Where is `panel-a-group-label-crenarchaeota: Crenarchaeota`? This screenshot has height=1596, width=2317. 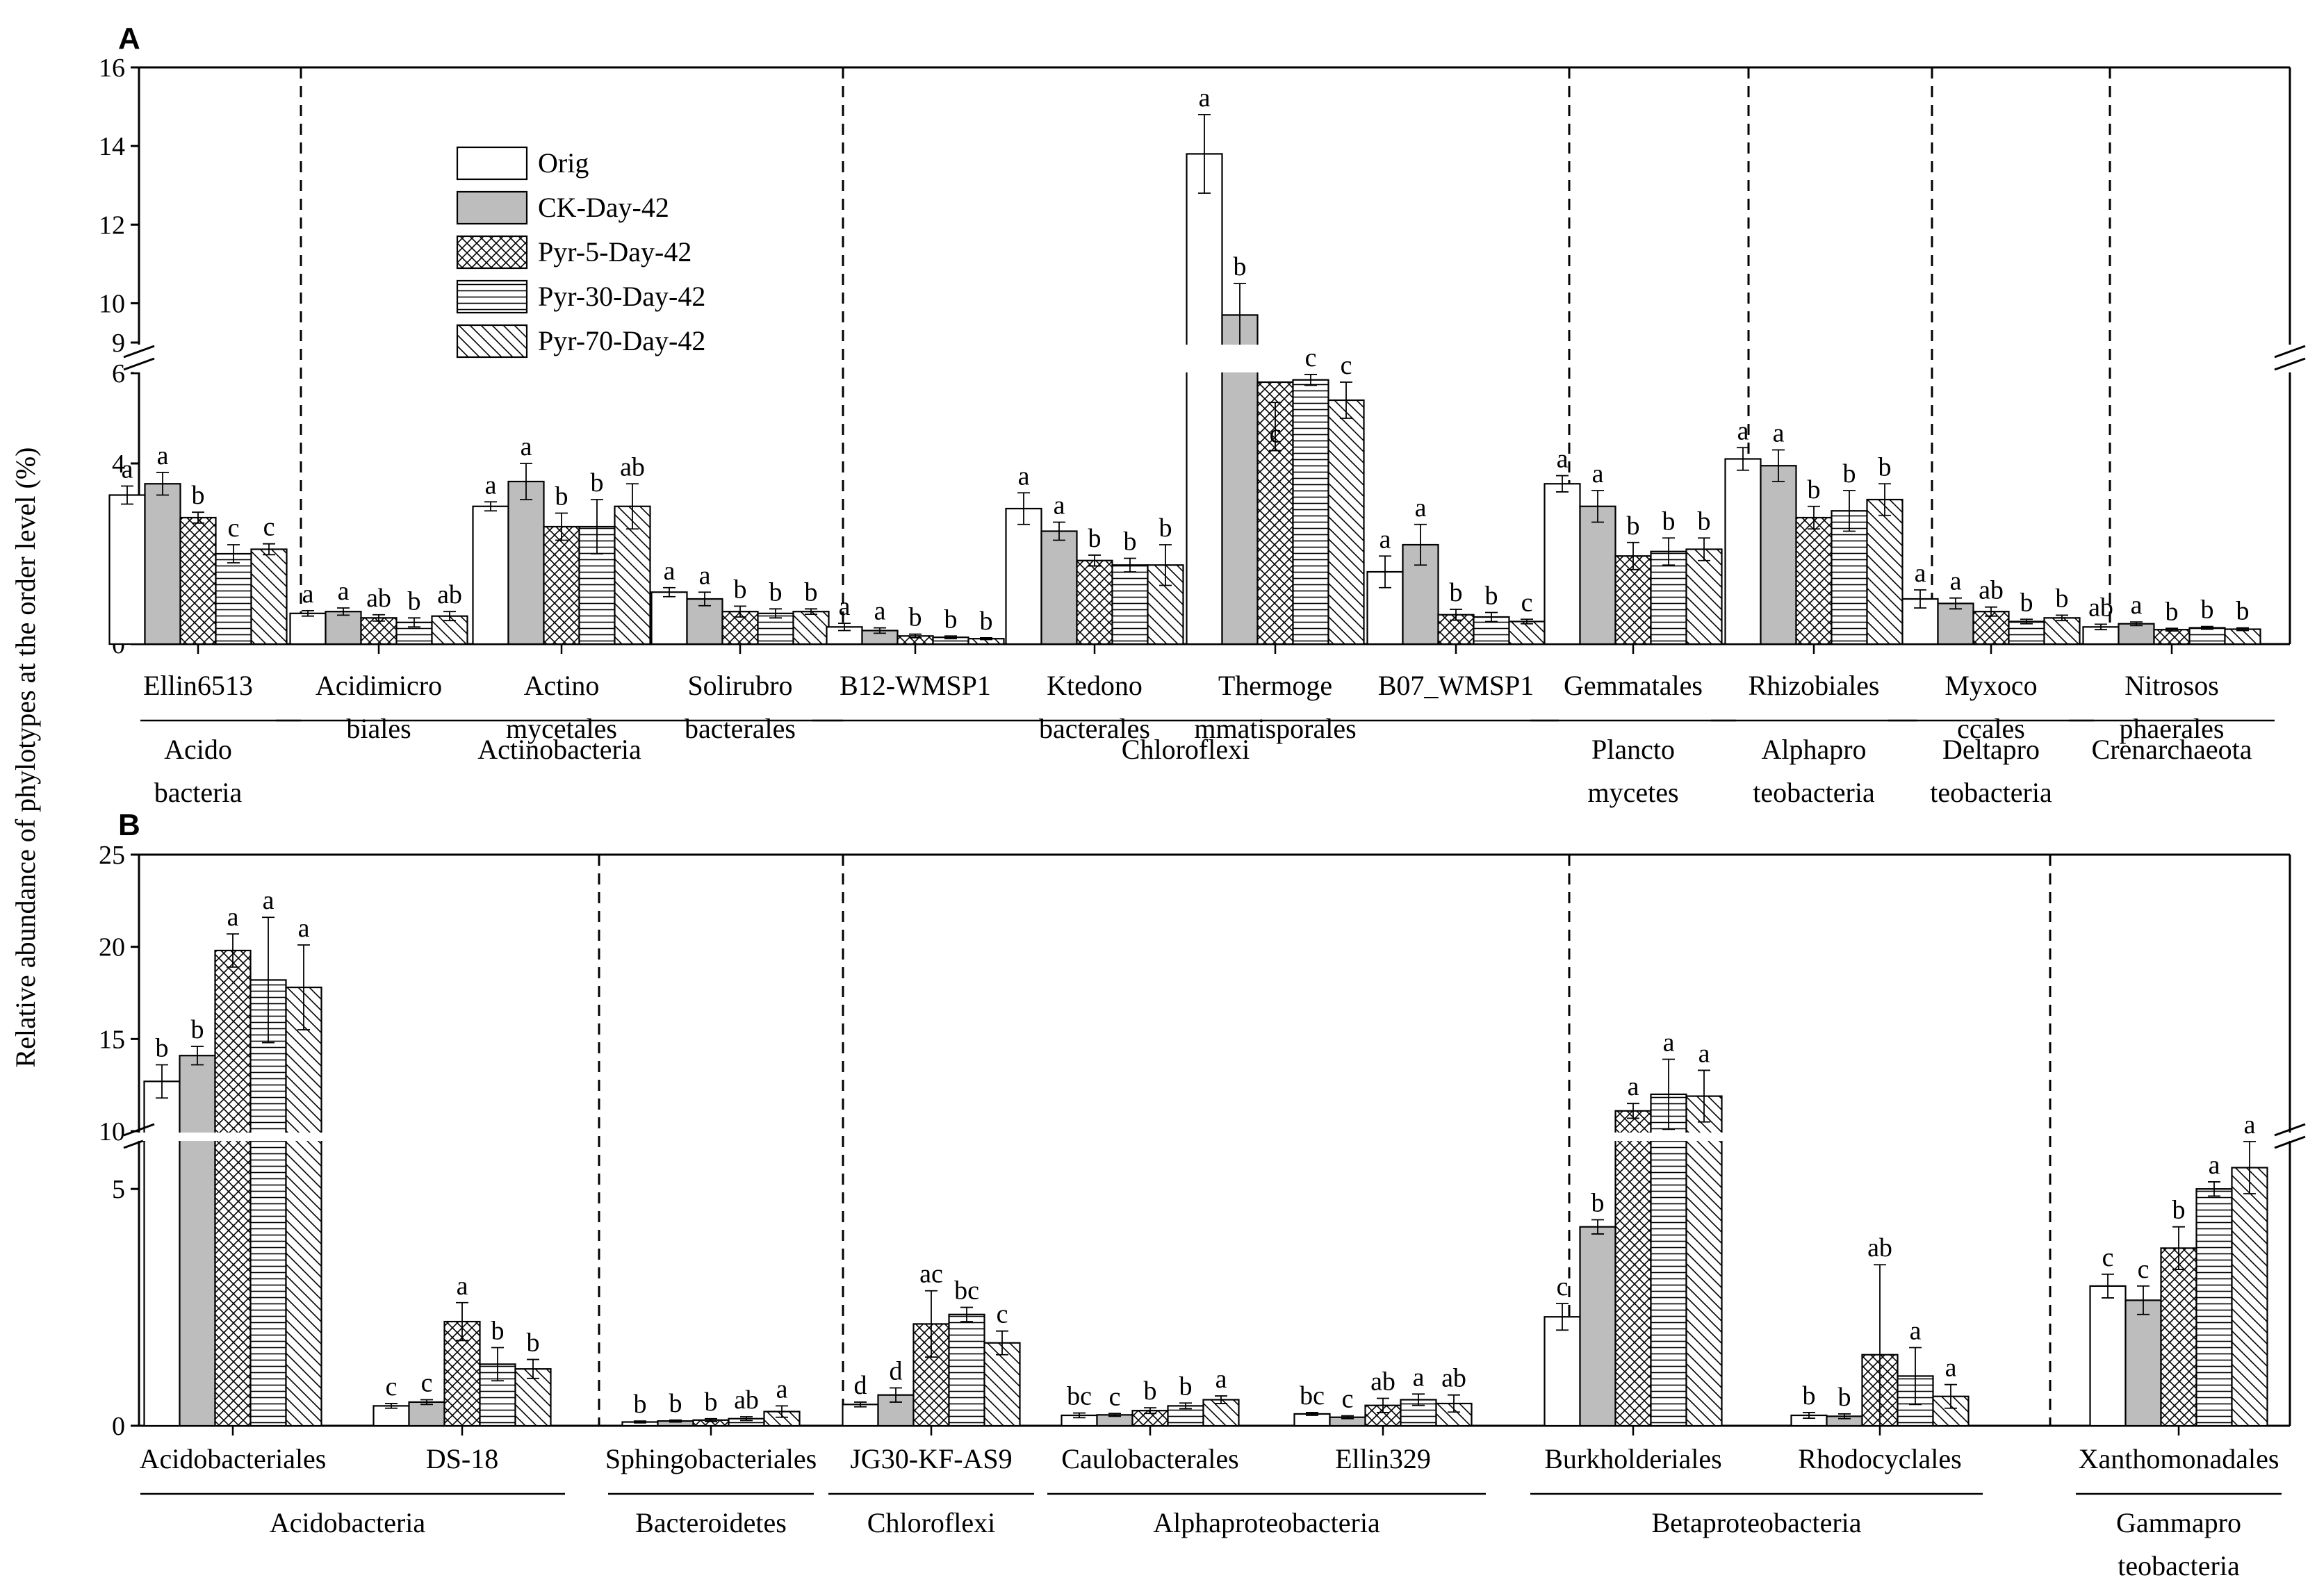 panel-a-group-label-crenarchaeota: Crenarchaeota is located at coordinates (2172, 749).